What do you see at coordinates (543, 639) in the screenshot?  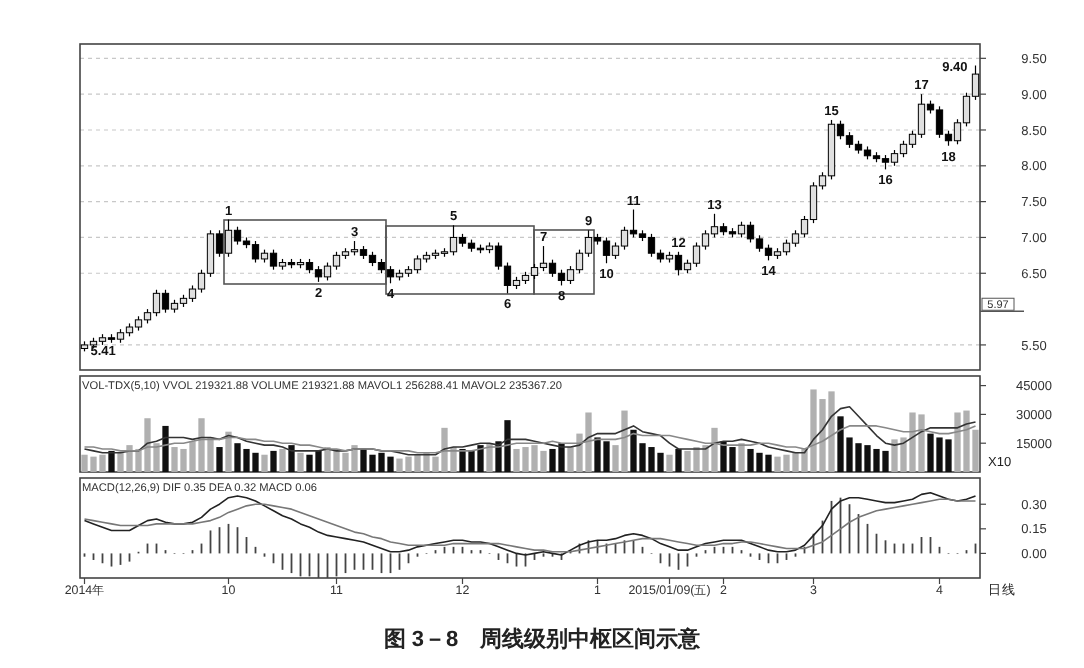 I see `caption: 图 3－8 周线级别中枢区间示意` at bounding box center [543, 639].